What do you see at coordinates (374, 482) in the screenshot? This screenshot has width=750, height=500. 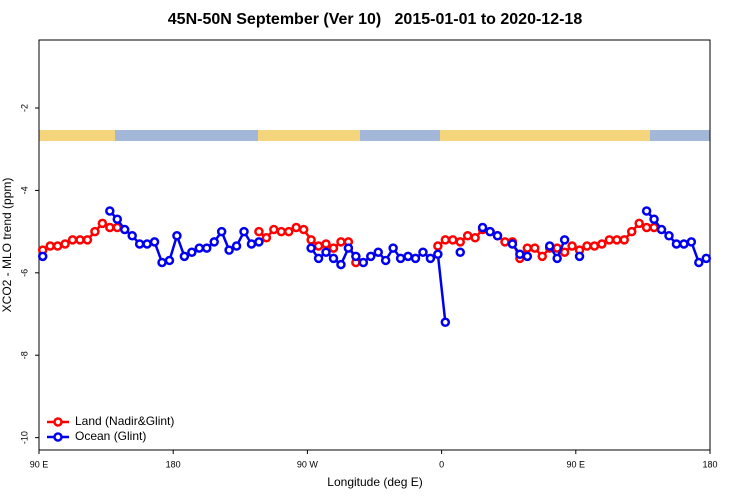 I see `x-axis-label: Longitude (deg E)` at bounding box center [374, 482].